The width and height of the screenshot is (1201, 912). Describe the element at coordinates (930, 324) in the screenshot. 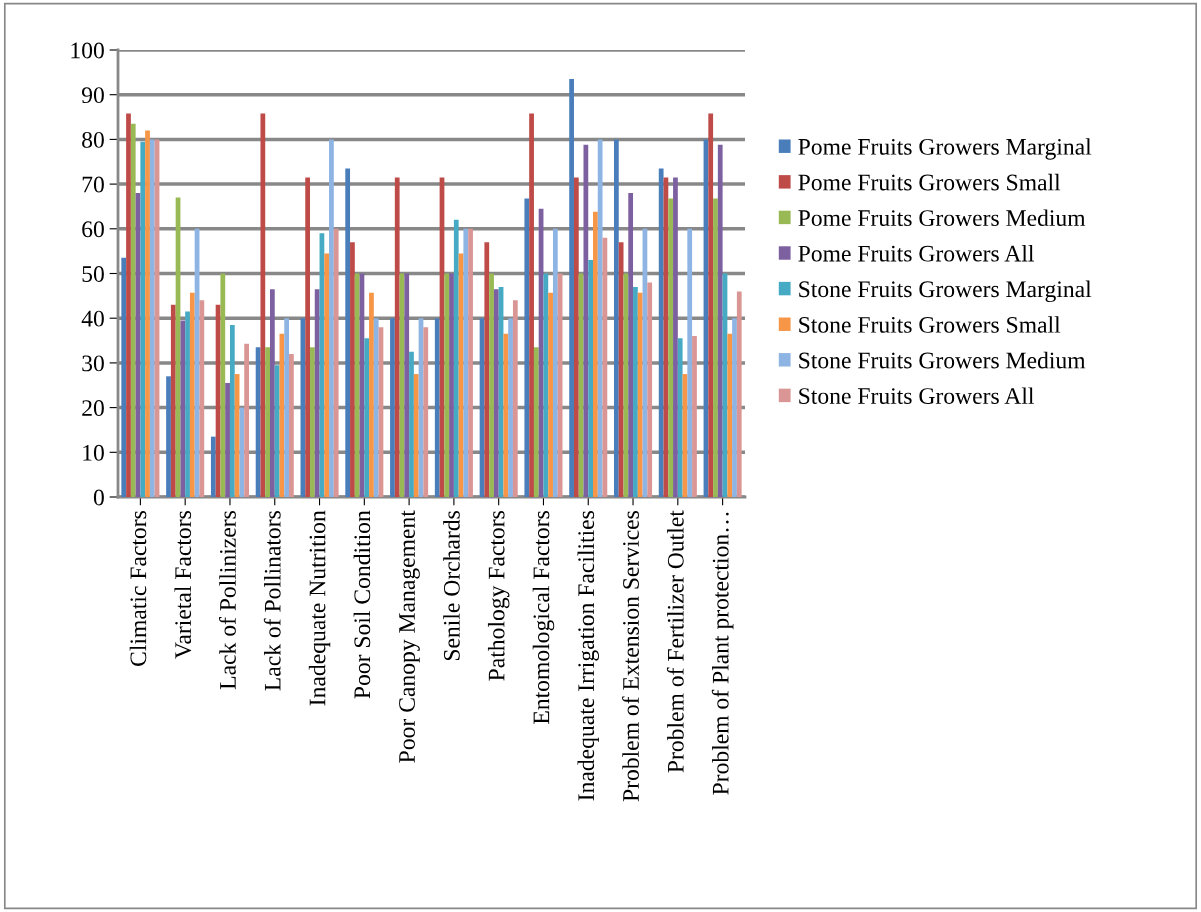

I see `legend-label: Stone Fruits Growers Small` at that location.